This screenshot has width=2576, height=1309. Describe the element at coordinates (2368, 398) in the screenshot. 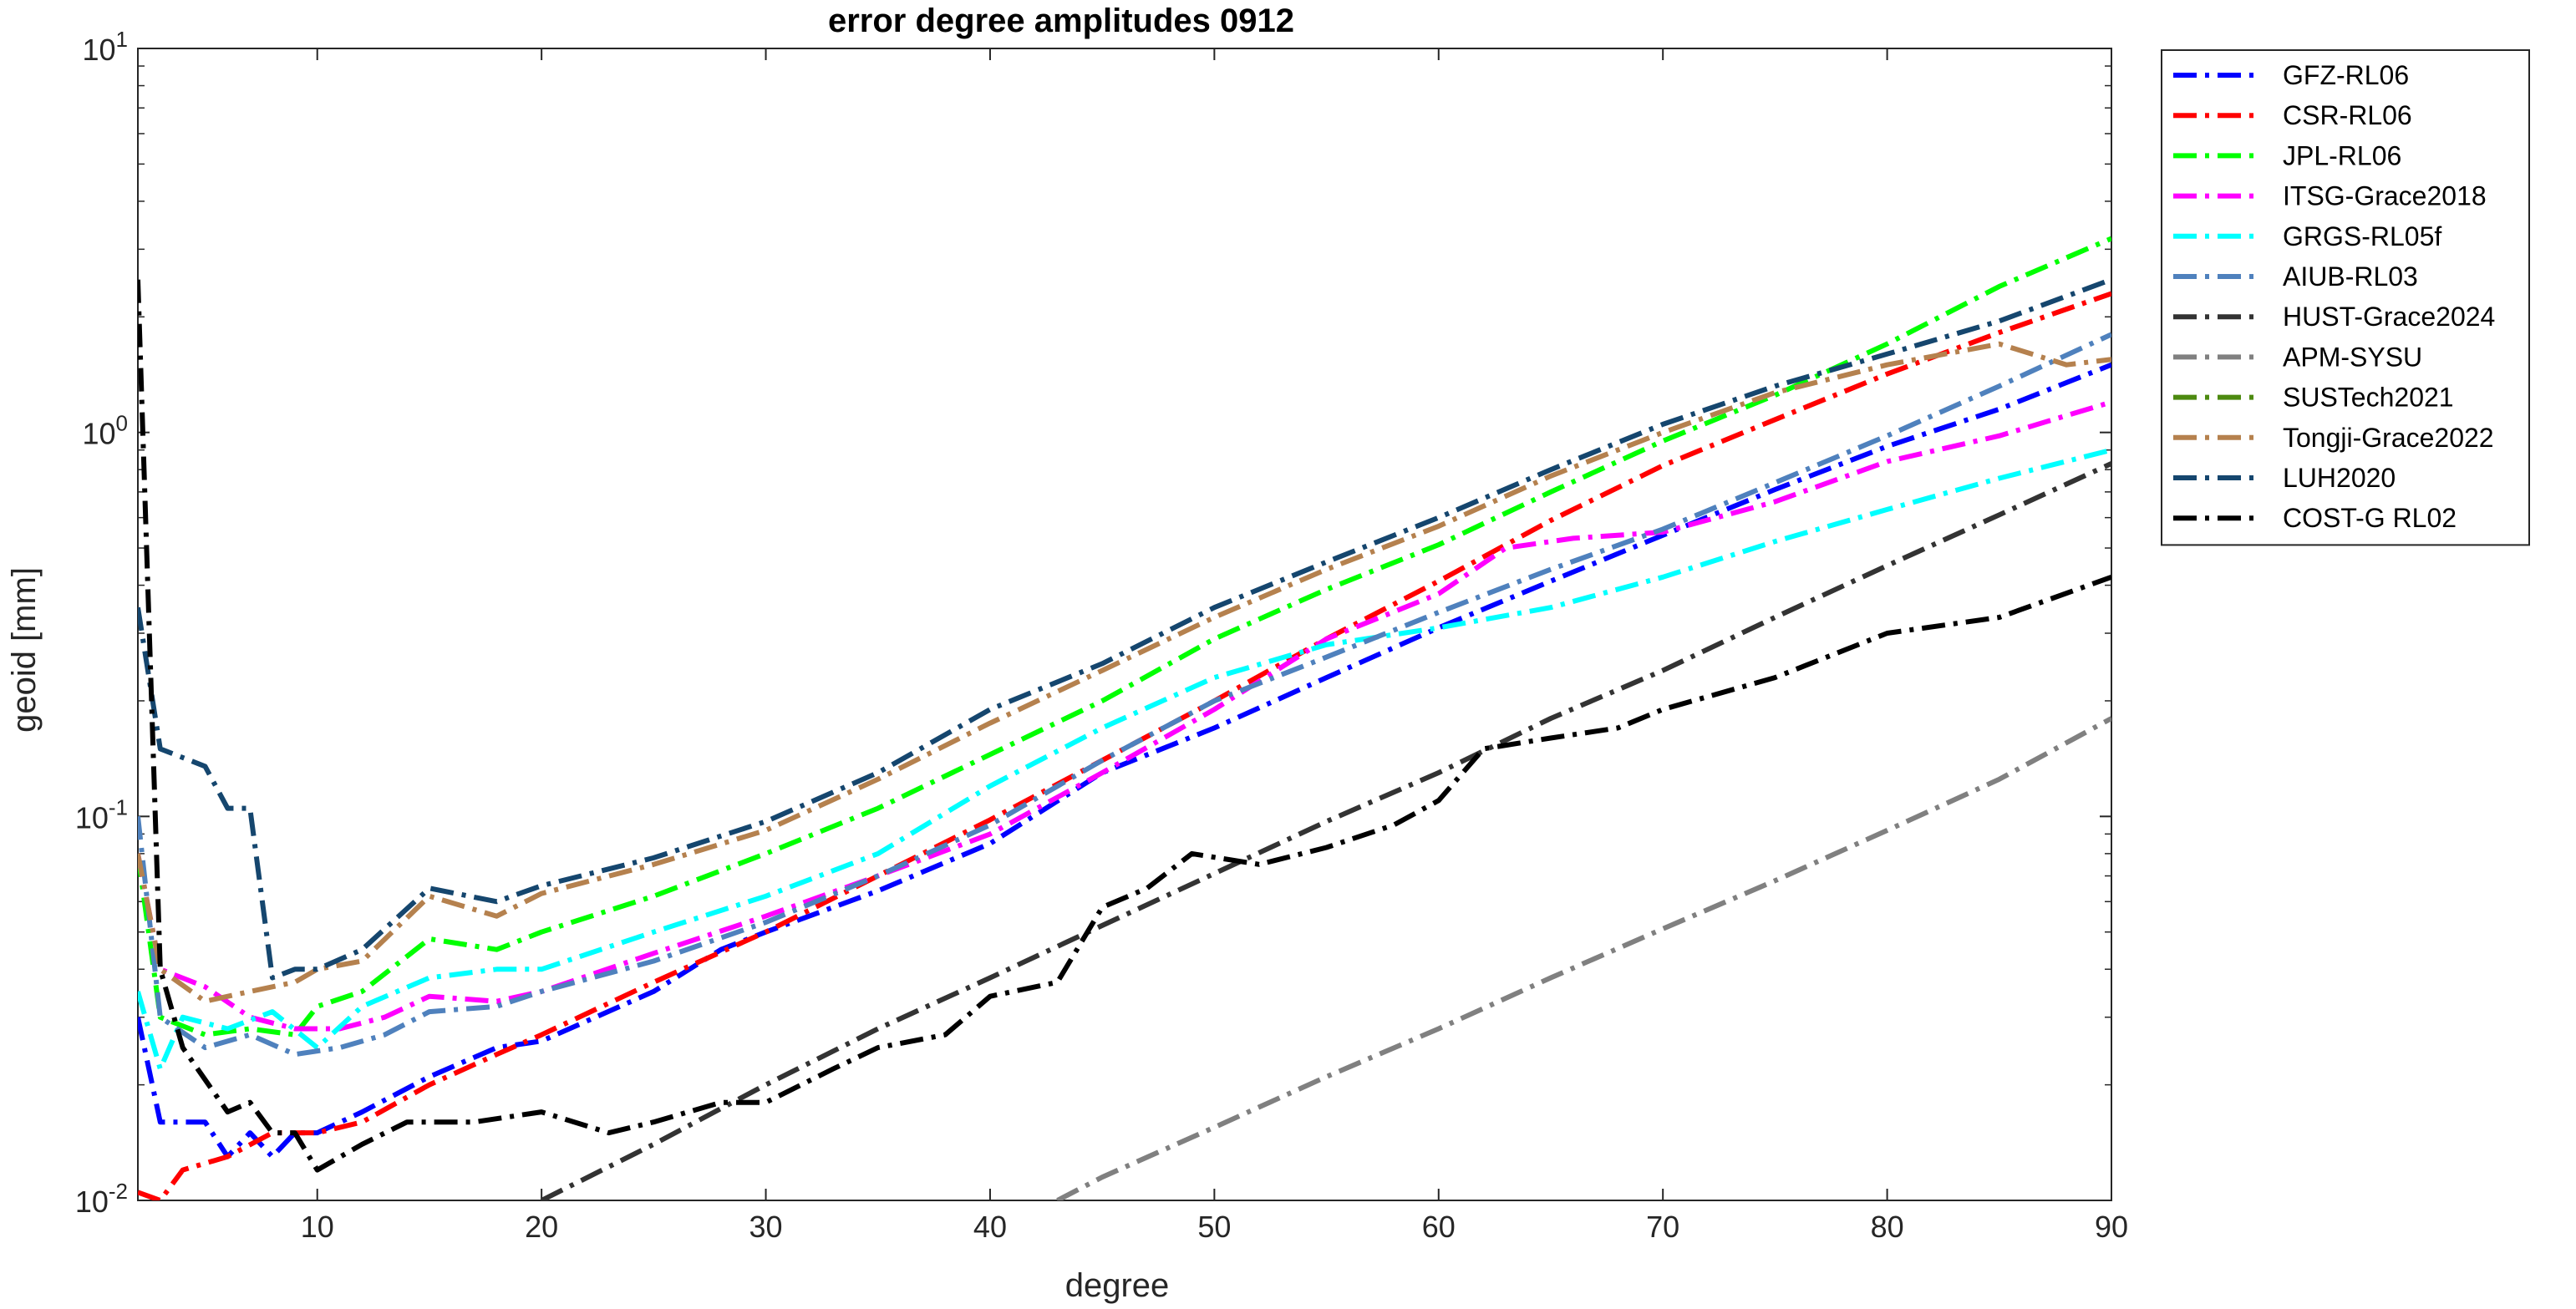

I see `legend-label: SUSTech2021` at that location.